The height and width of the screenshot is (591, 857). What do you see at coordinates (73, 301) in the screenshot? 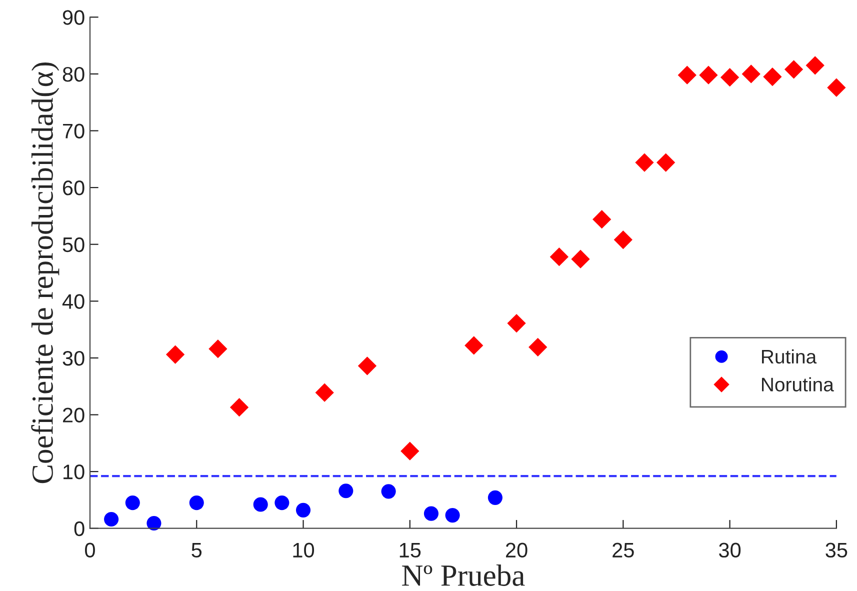
I see `y-tick-label: 40` at bounding box center [73, 301].